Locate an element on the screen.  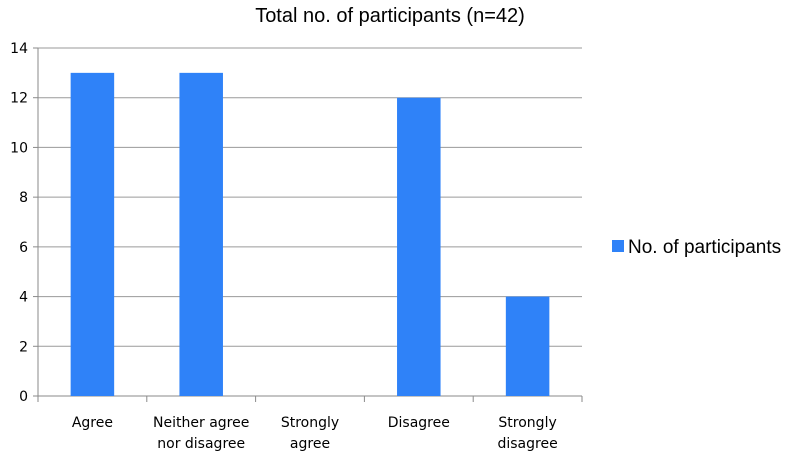
legend: No. of participants is located at coordinates (696, 247).